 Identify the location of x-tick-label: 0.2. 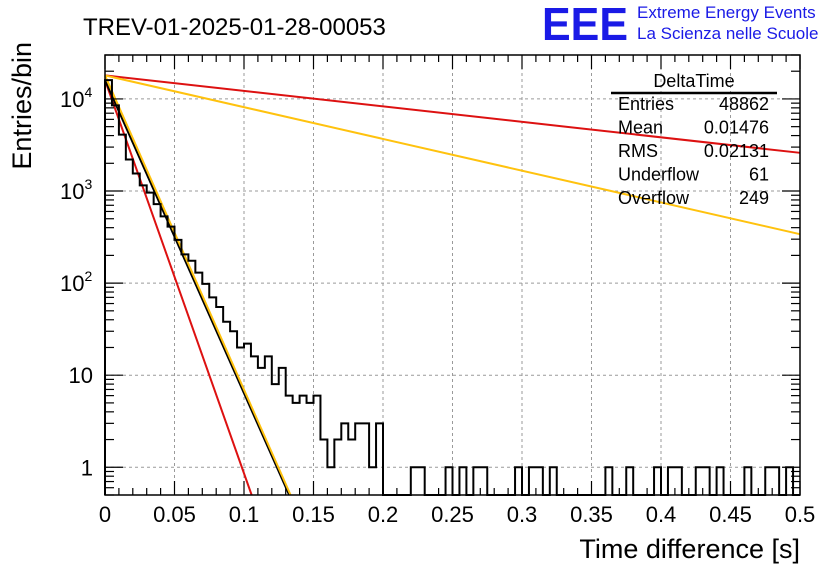
(383, 514).